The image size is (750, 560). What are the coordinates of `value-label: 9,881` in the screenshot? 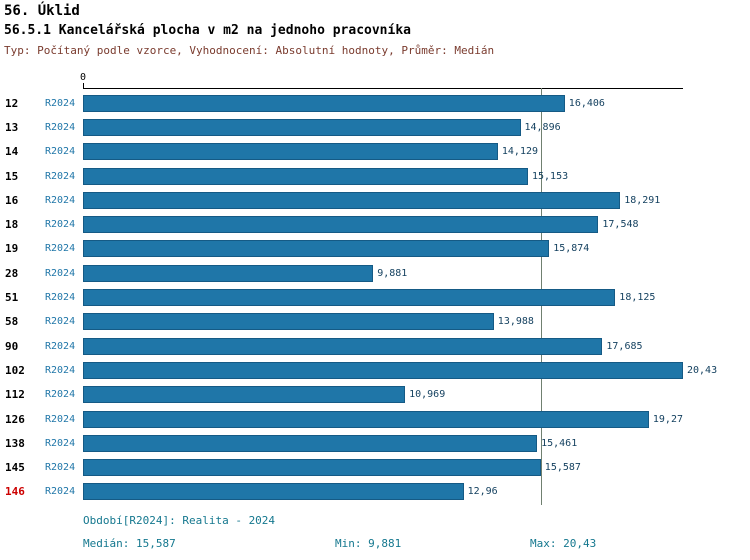 It's located at (392, 273).